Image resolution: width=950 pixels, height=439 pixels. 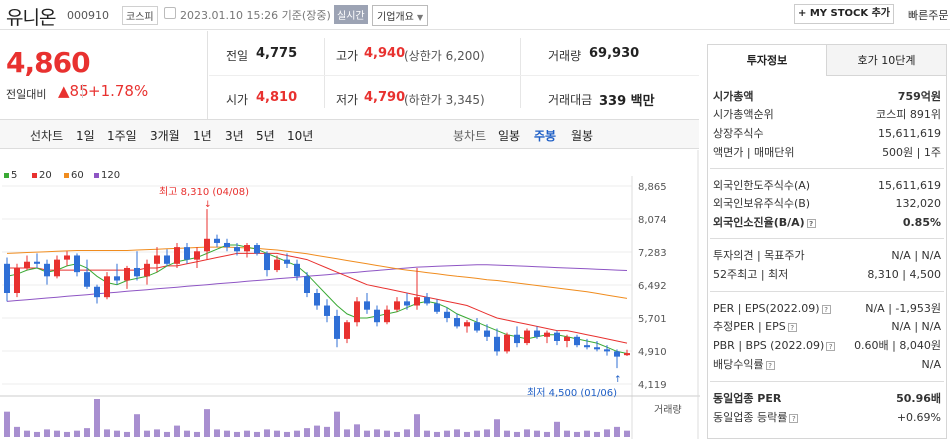 I want to click on y-tick-label: 7,283, so click(x=652, y=253).